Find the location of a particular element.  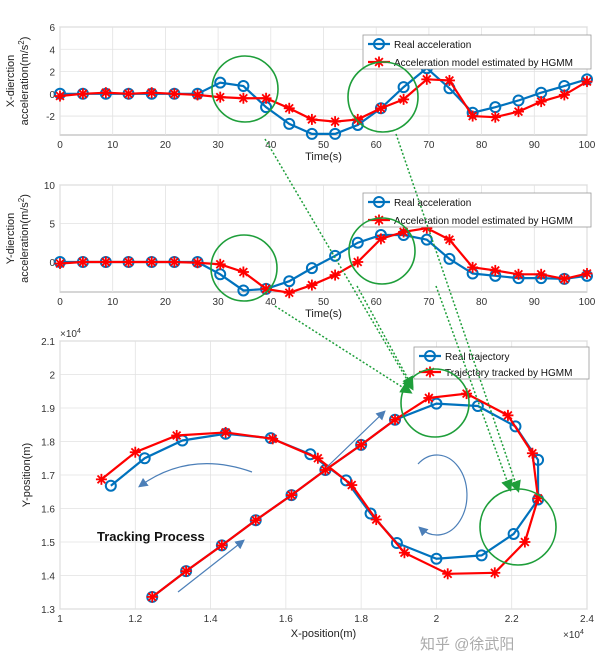

tracking-process-label: Tracking Process is located at coordinates (151, 536).